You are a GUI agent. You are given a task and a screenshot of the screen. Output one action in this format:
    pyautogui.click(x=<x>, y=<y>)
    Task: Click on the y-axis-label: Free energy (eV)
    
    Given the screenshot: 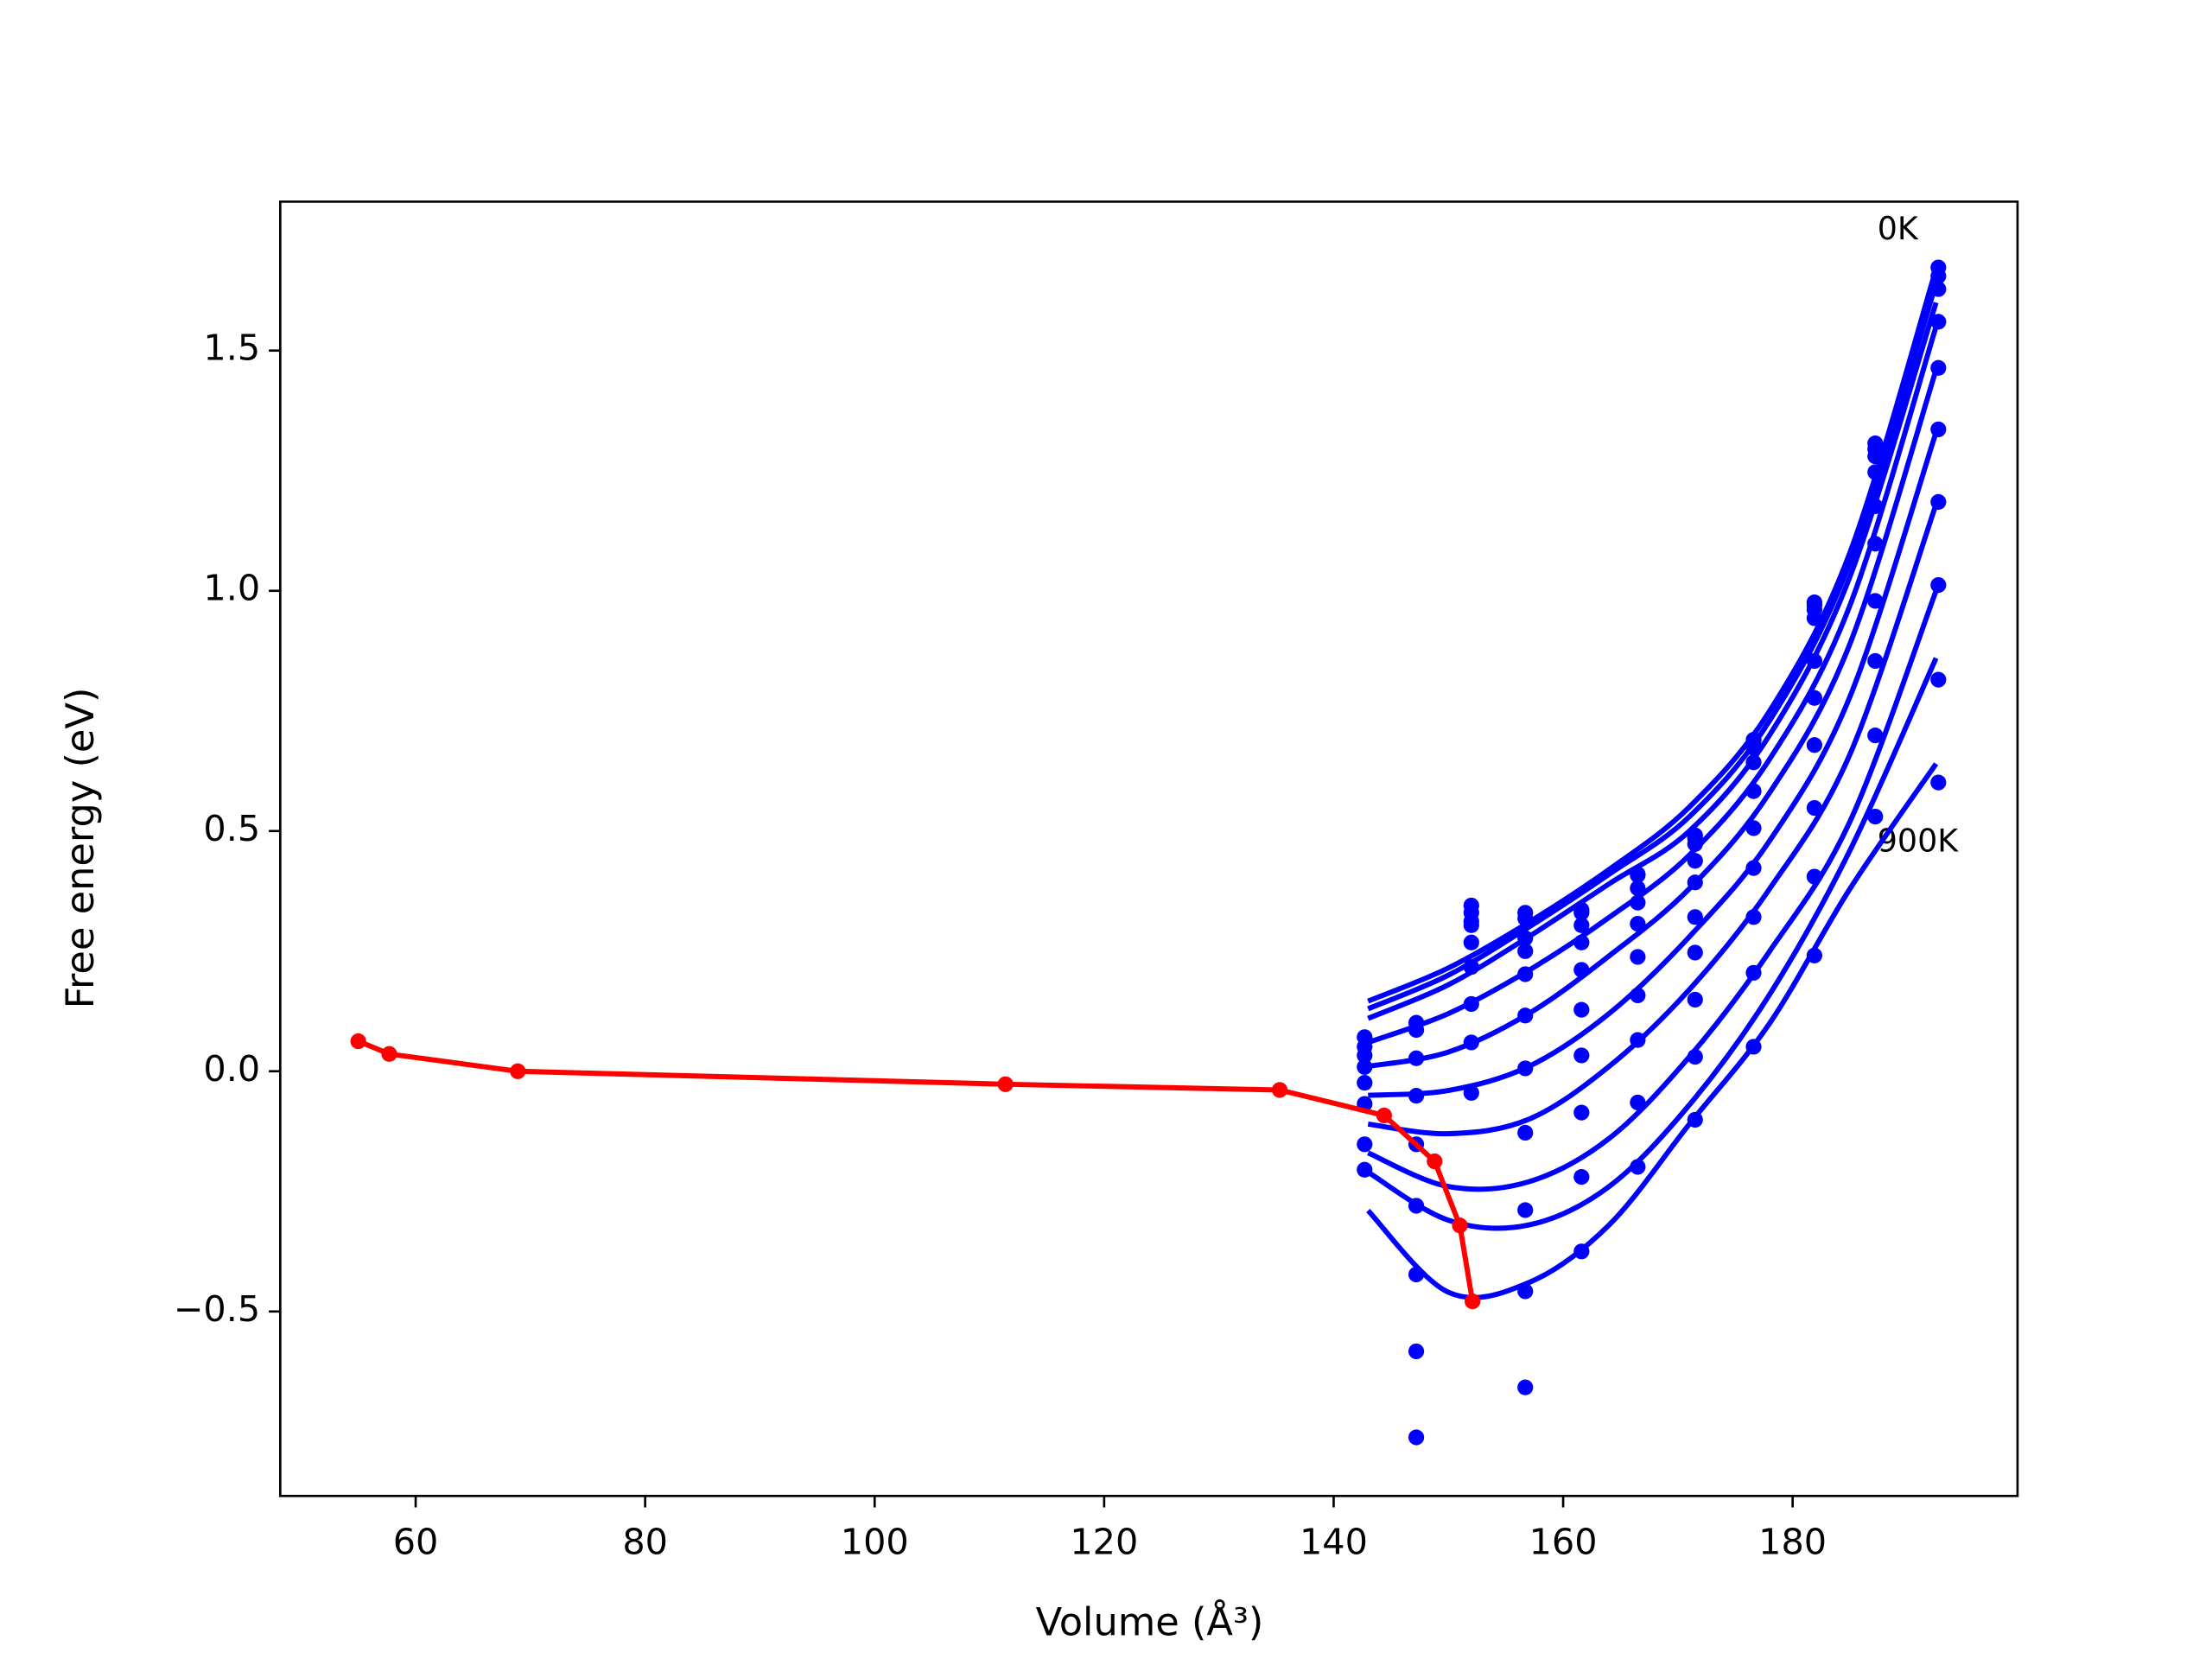 What is the action you would take?
    pyautogui.click(x=80, y=848)
    